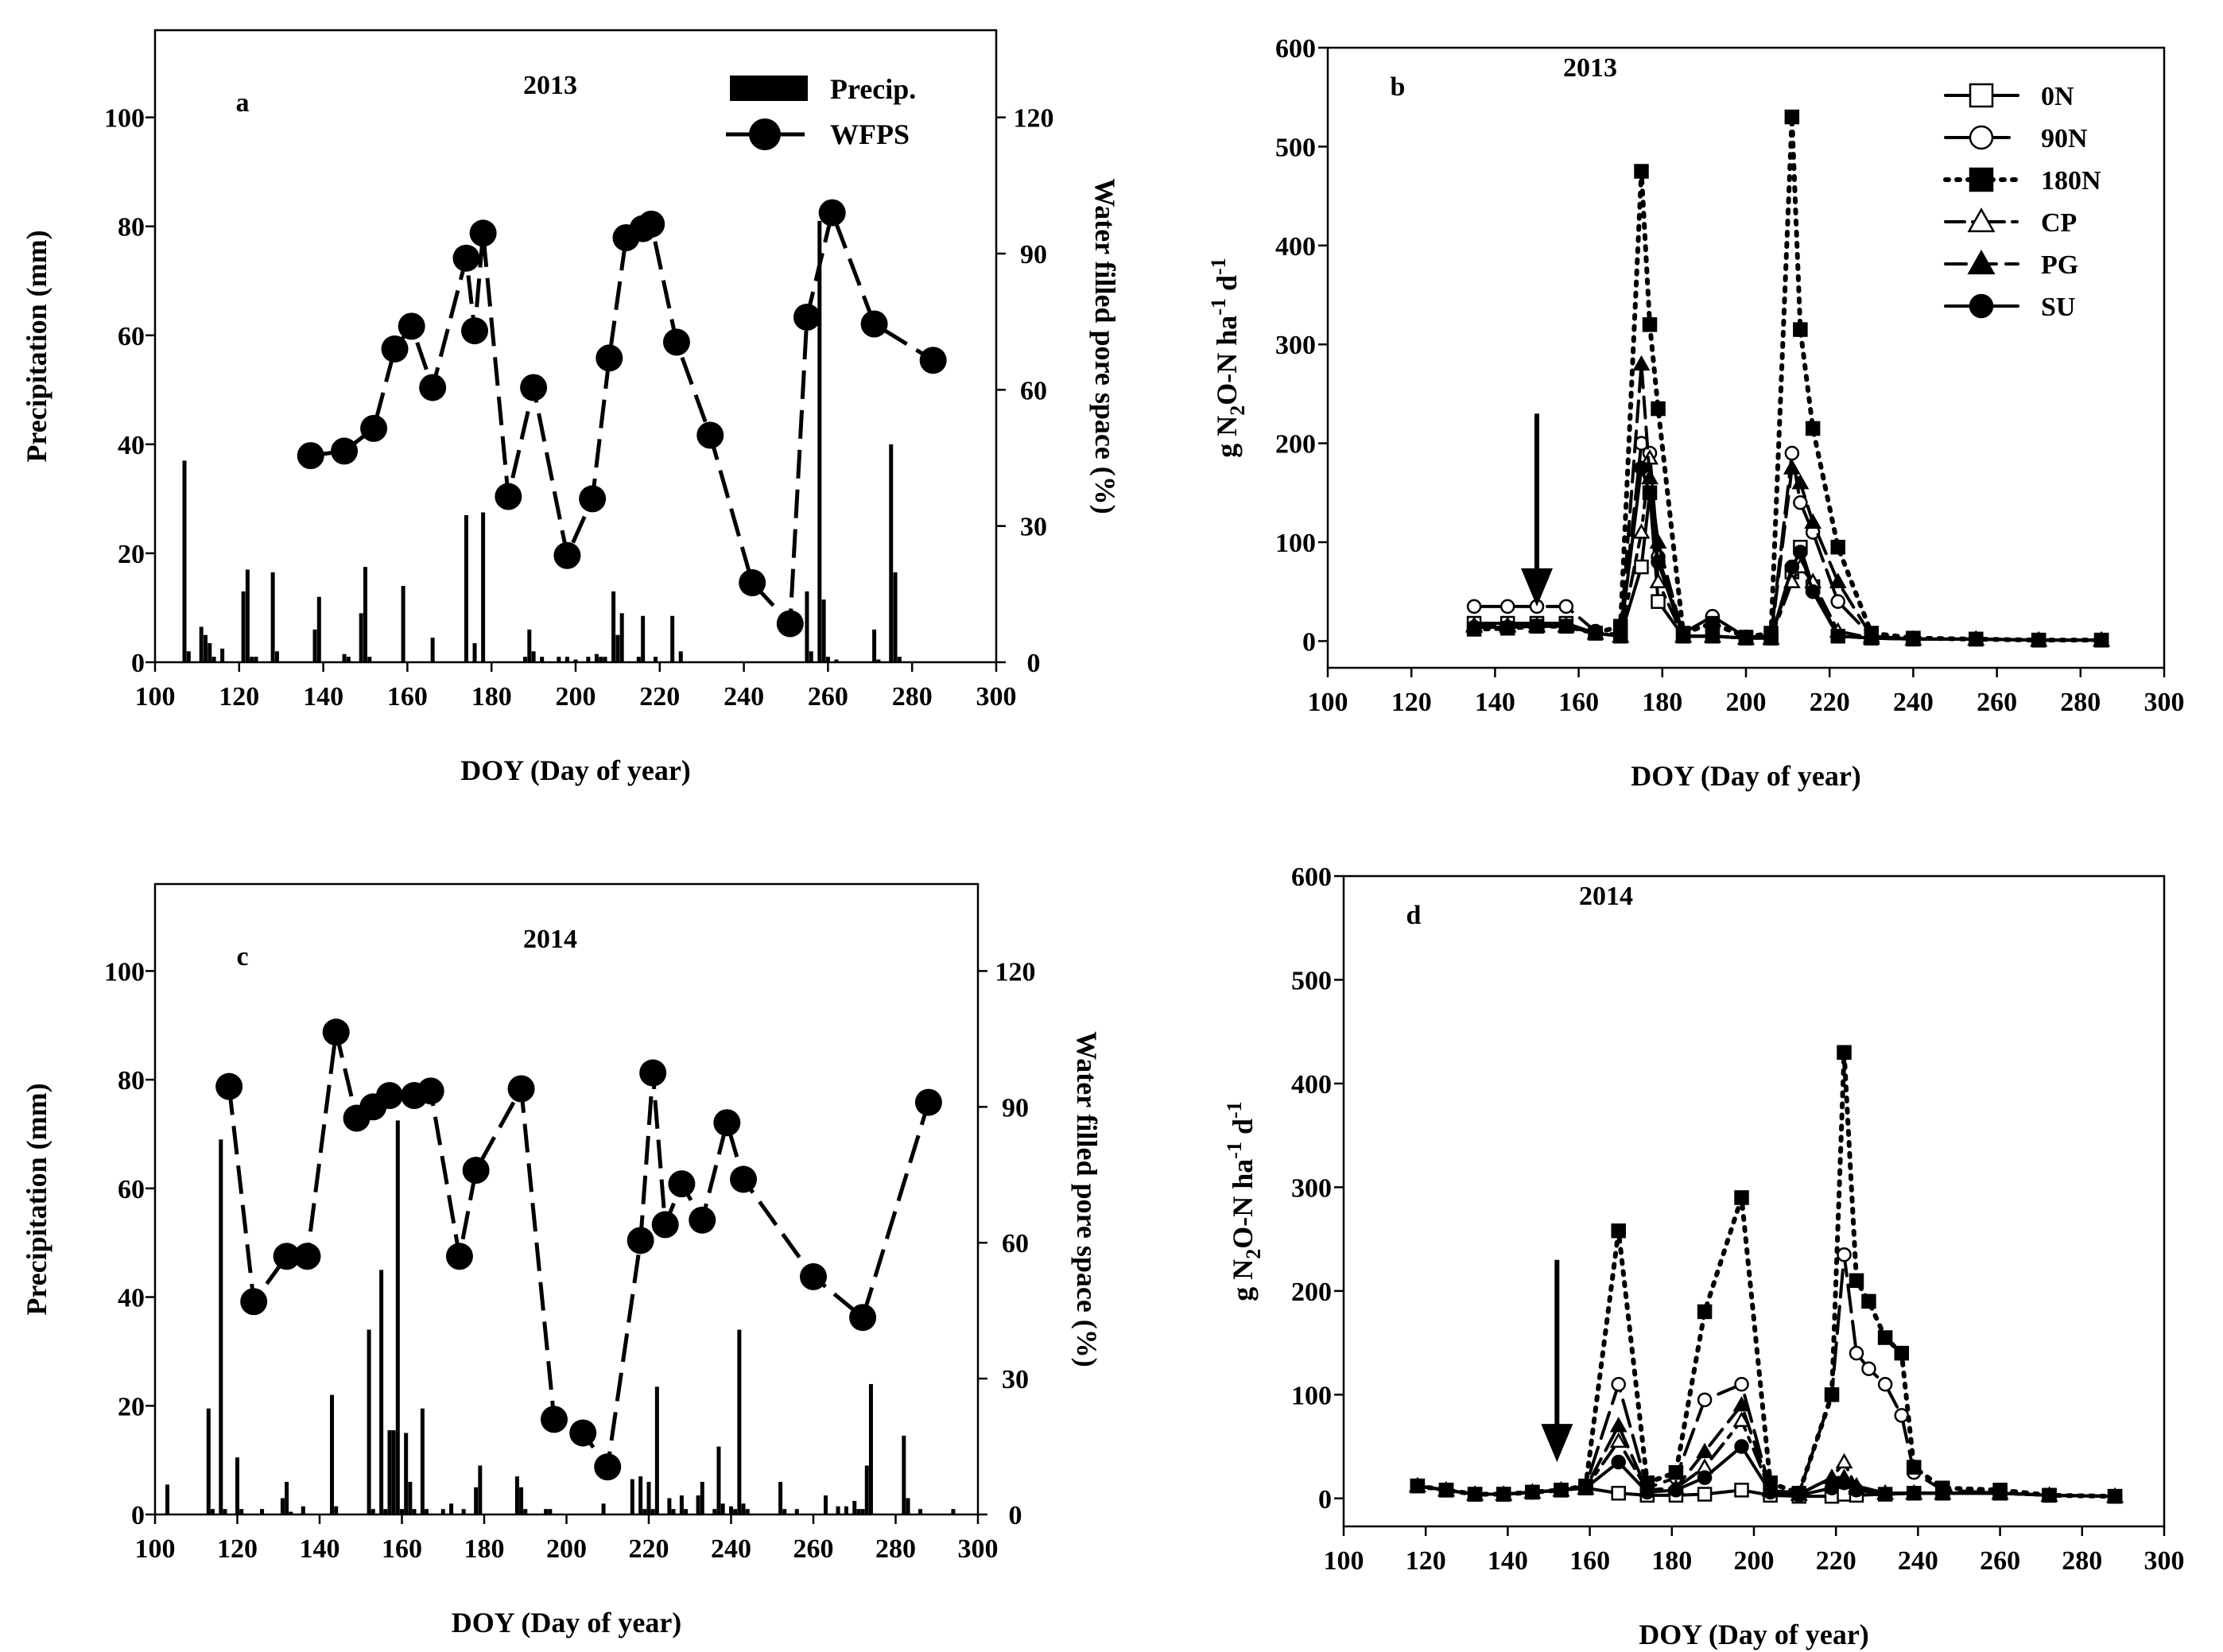 Image resolution: width=2223 pixels, height=1652 pixels. I want to click on legend-label: CP, so click(2059, 223).